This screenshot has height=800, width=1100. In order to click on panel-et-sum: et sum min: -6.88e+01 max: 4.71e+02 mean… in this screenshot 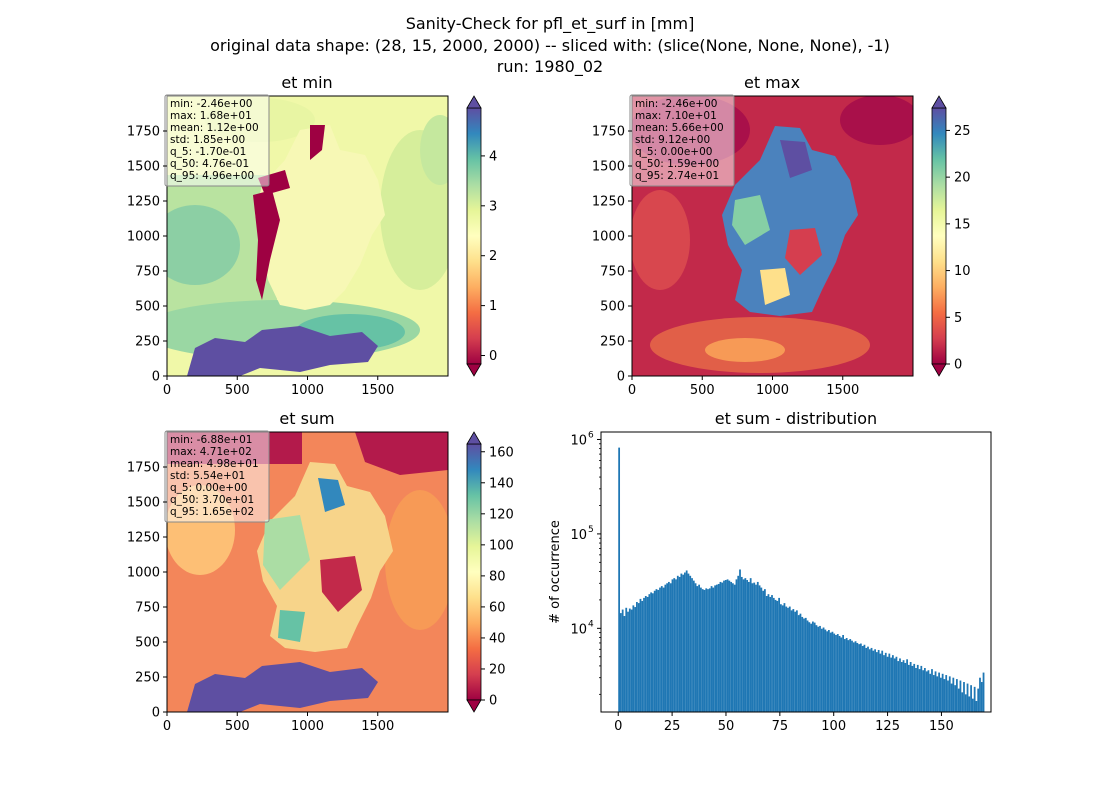, I will do `click(320, 571)`.